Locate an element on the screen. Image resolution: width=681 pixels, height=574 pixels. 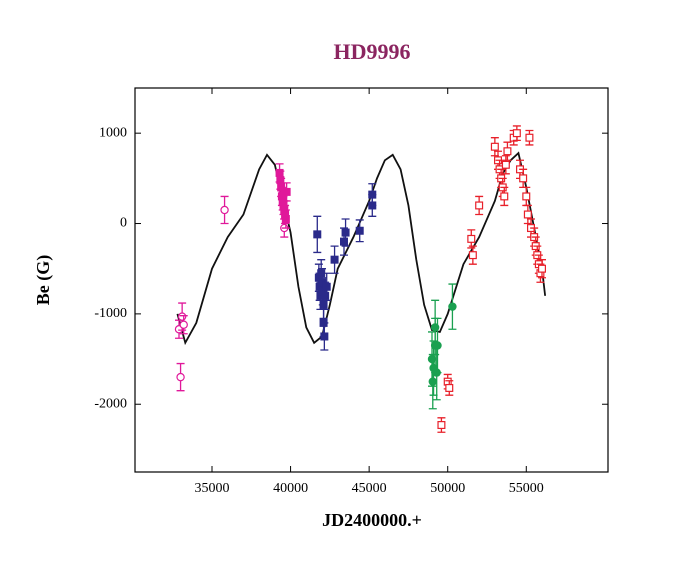
x-tick-label: 55000 is located at coordinates (526, 488).